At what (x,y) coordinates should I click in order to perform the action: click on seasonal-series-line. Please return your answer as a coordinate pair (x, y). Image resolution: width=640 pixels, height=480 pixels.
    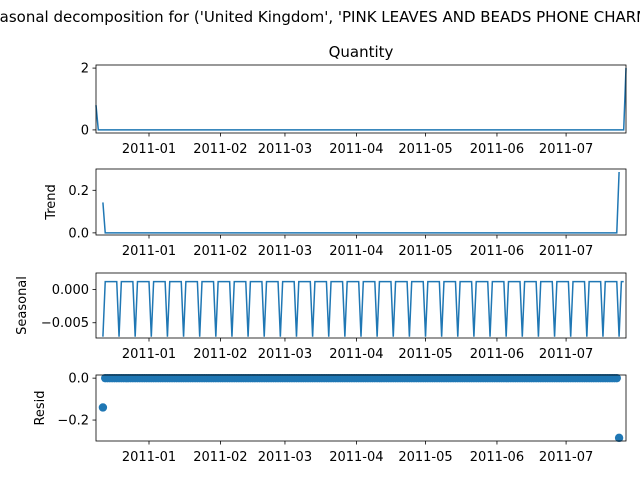
    Looking at the image, I should click on (363, 308).